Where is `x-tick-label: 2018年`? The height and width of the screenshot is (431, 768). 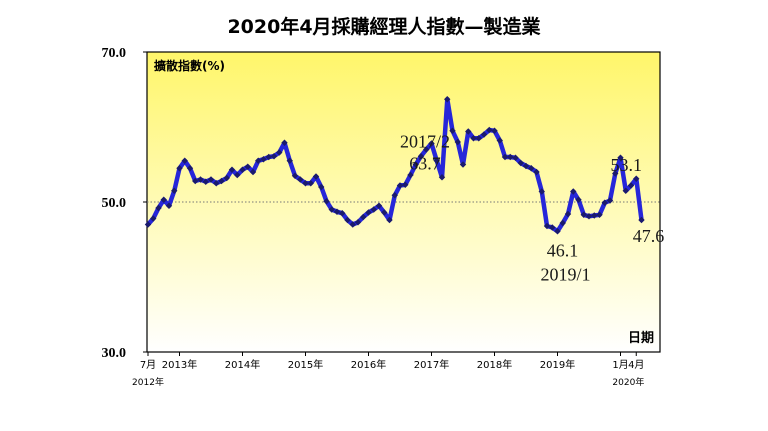
x-tick-label: 2018年 is located at coordinates (494, 364).